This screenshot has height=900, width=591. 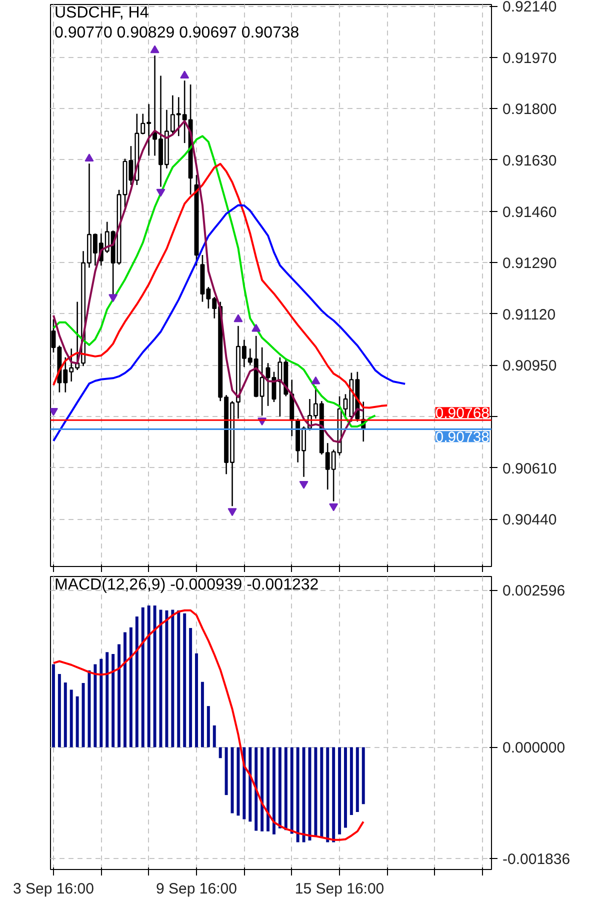 I want to click on y-tick-label: 0.91970, so click(x=529, y=58).